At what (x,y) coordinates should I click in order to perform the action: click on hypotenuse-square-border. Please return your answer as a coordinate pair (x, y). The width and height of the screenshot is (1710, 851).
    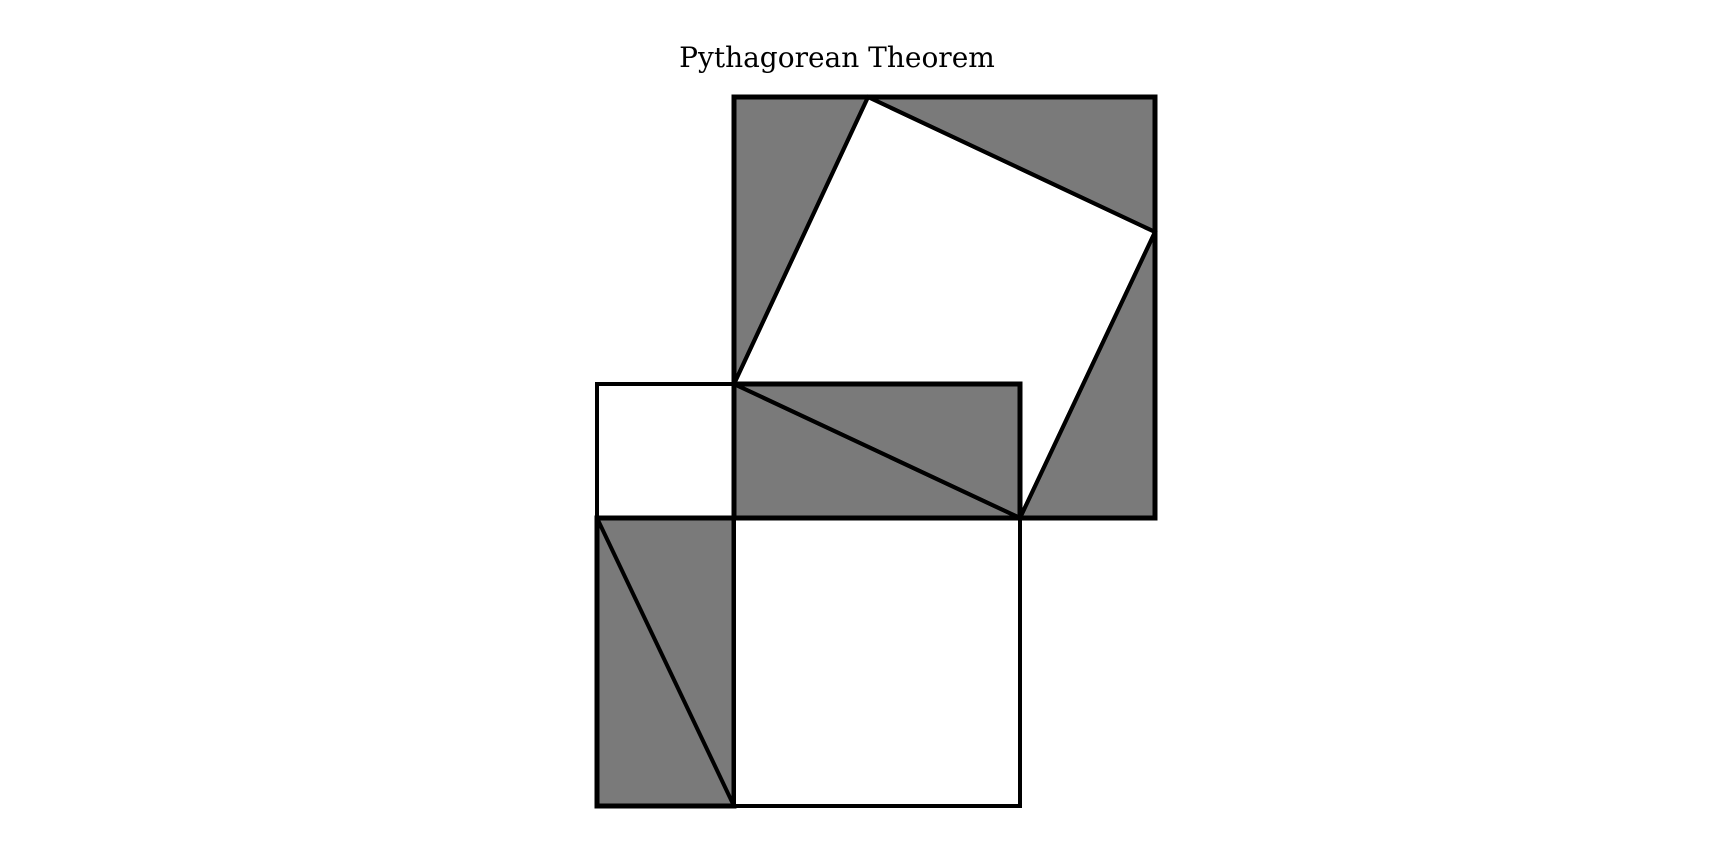
    Looking at the image, I should click on (944, 307).